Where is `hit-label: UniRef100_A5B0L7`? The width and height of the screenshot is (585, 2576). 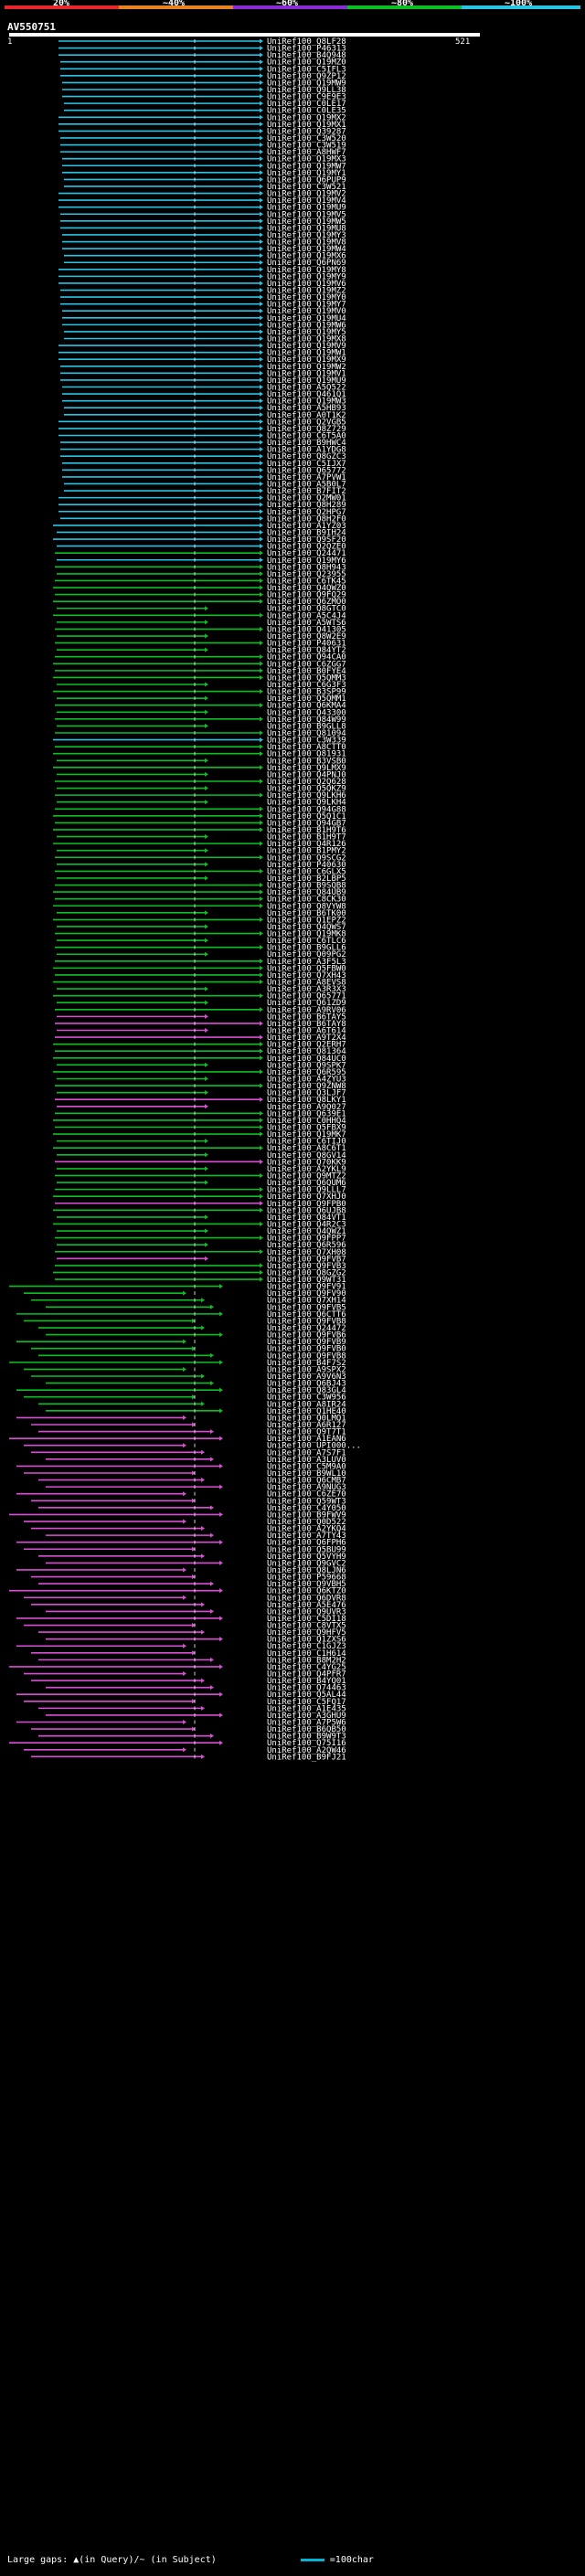
hit-label: UniRef100_A5B0L7 is located at coordinates (307, 484).